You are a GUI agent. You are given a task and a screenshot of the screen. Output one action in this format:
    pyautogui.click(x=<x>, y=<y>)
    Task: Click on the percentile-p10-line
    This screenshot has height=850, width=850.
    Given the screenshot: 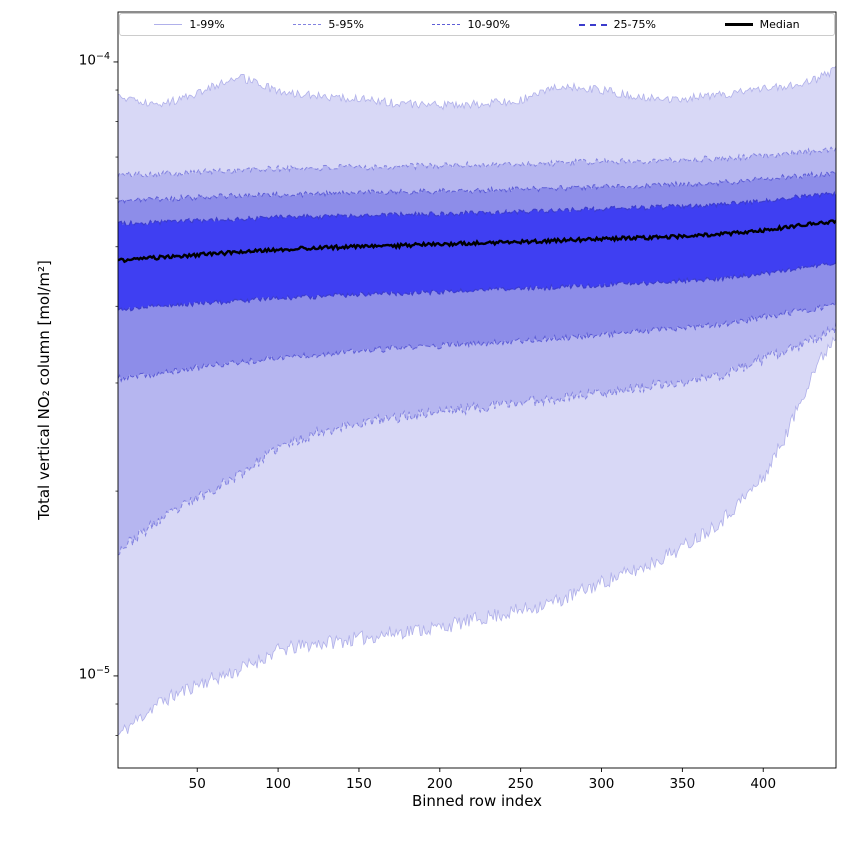 What is the action you would take?
    pyautogui.click(x=477, y=342)
    